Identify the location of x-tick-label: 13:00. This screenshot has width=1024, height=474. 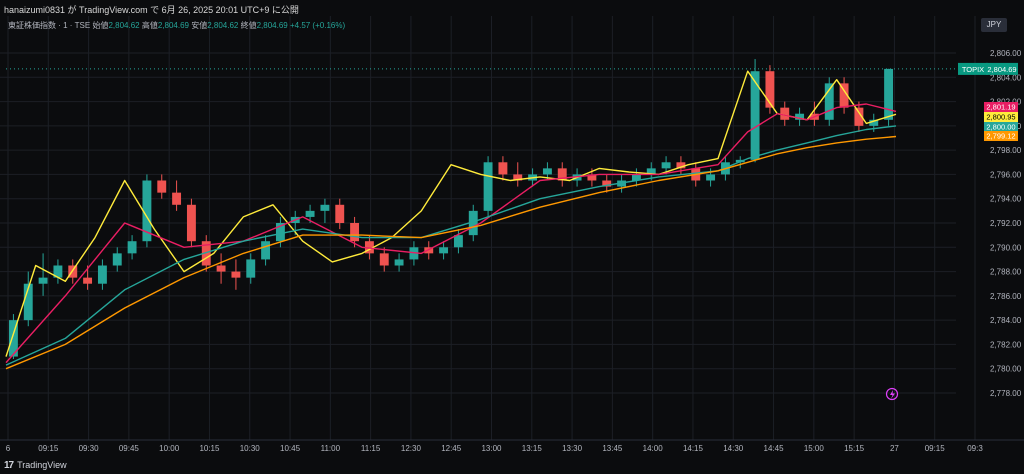
(491, 448).